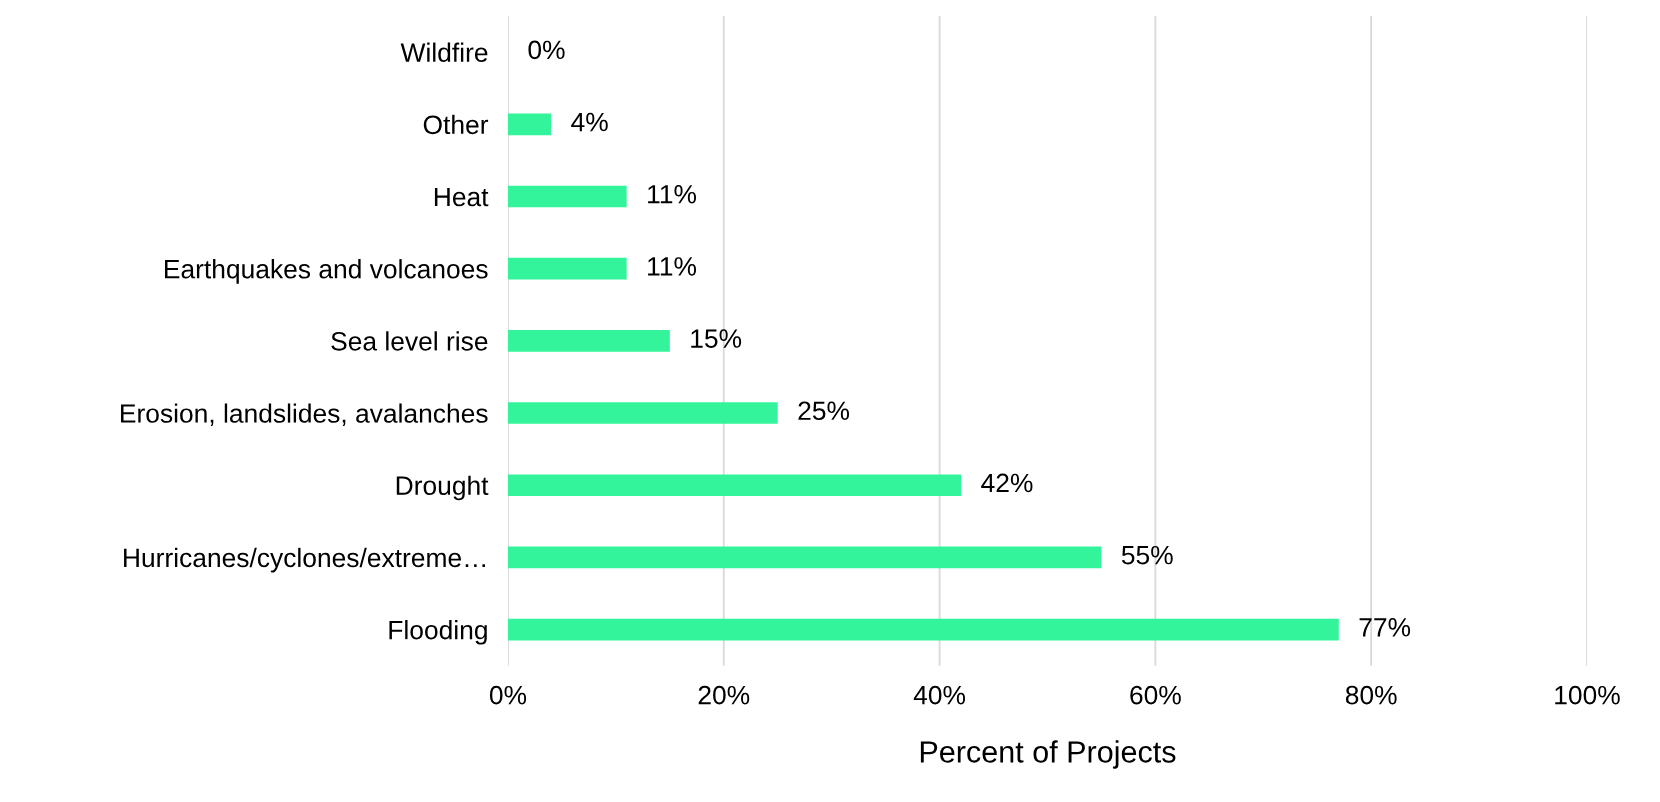  Describe the element at coordinates (1385, 627) in the screenshot. I see `data-label: 77%` at that location.